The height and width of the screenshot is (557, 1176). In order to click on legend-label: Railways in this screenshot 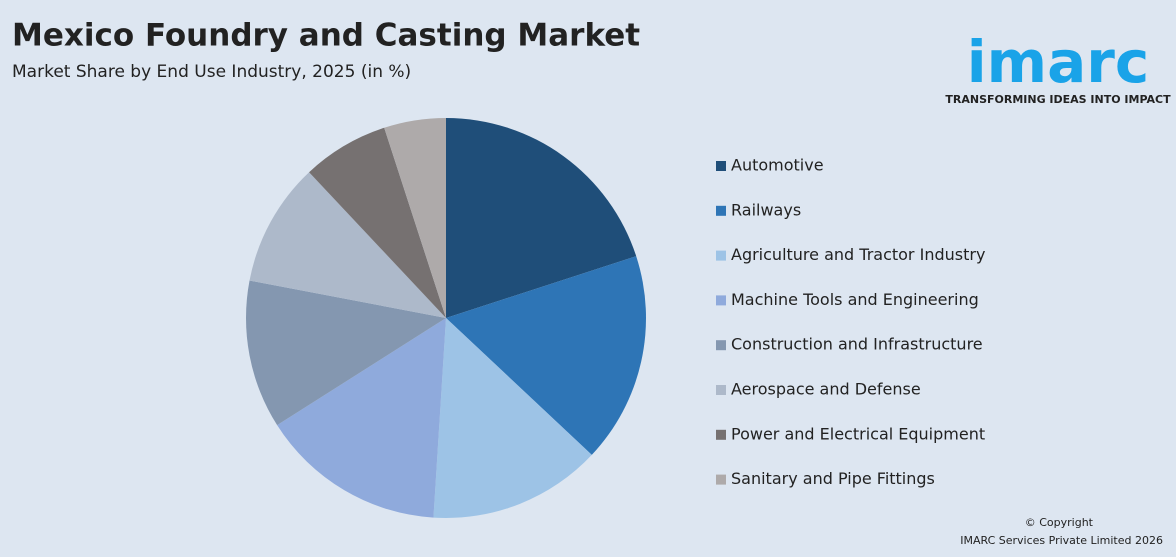, I will do `click(766, 209)`.